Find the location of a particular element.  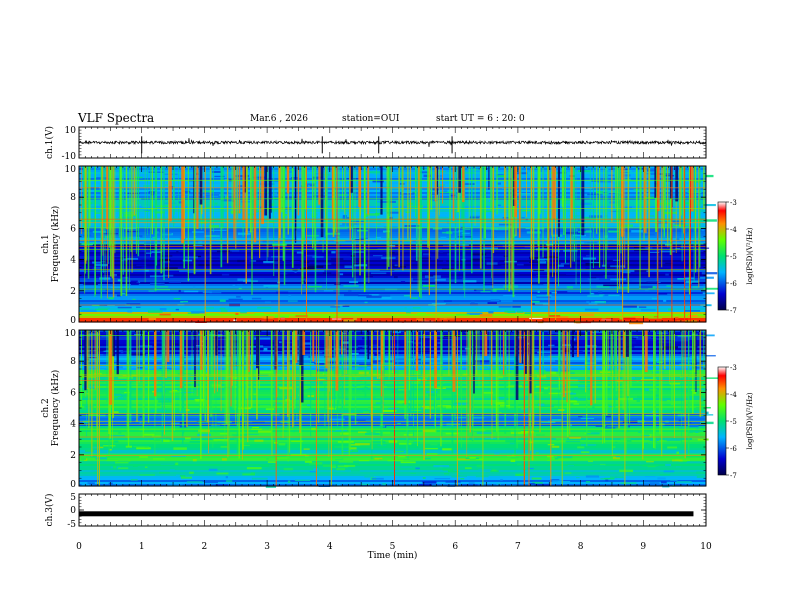

x-tick-label: 9 is located at coordinates (643, 547).